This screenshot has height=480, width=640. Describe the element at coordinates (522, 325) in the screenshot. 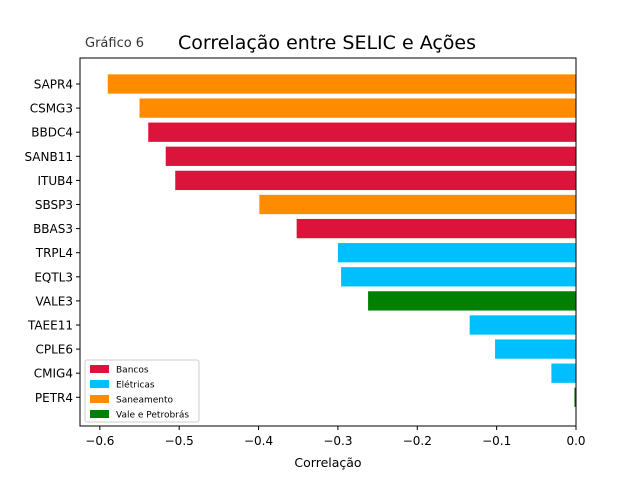

I see `bar-taee11` at that location.